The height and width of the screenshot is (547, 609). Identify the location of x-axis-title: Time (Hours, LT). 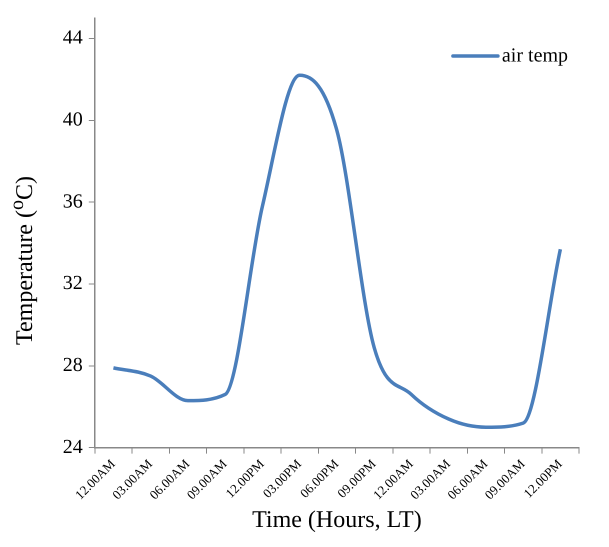
(337, 519).